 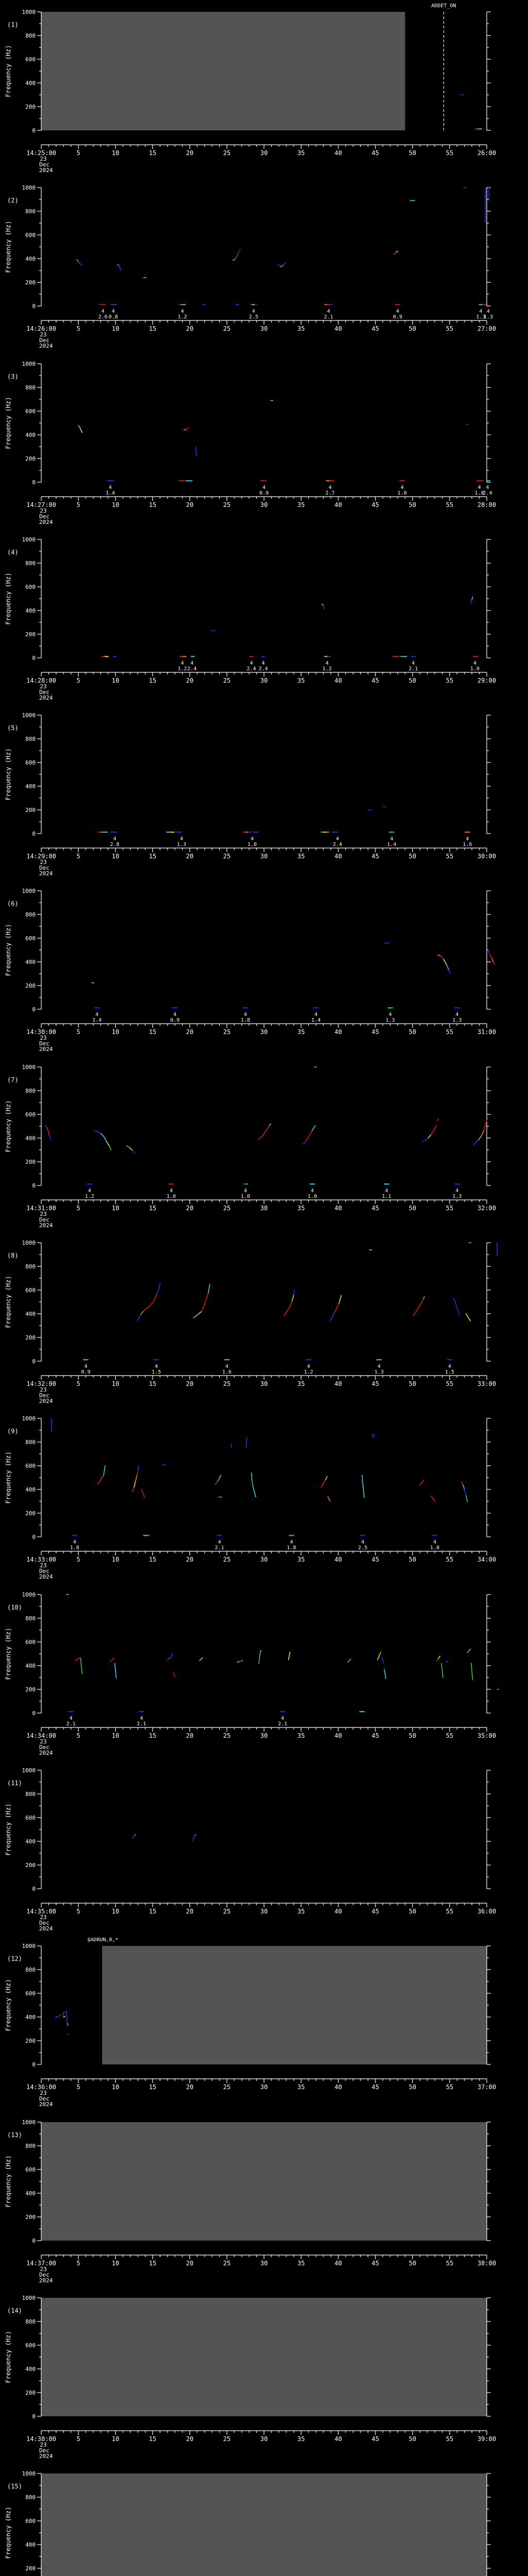 I want to click on pitch-tracks, so click(x=471, y=112).